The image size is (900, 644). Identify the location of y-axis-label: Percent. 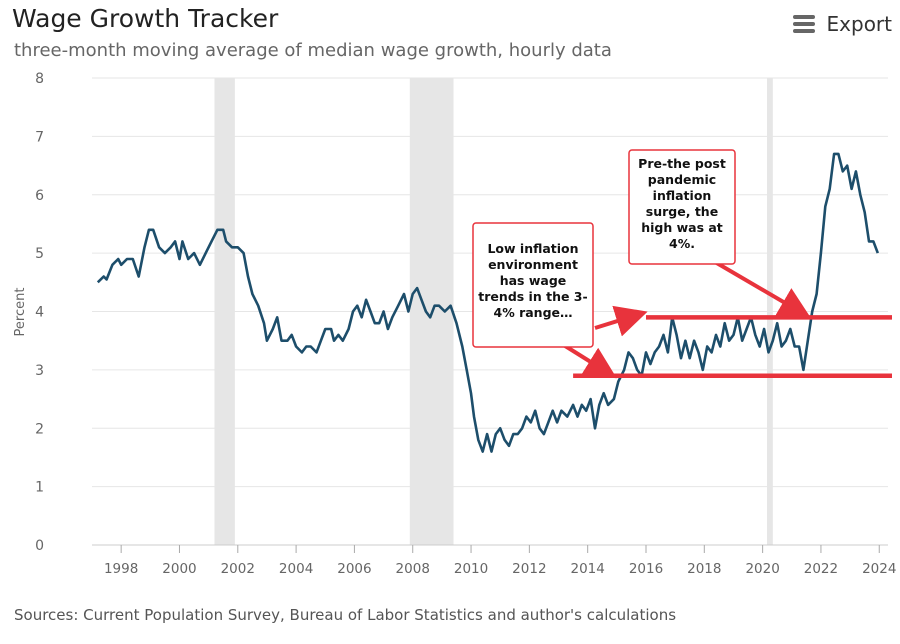
(20, 312).